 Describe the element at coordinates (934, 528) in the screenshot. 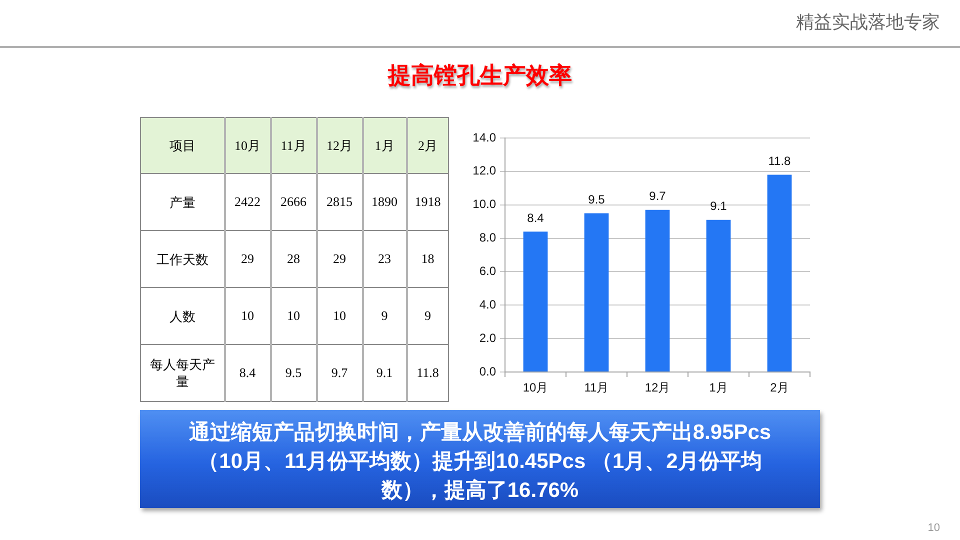

I see `text: 10` at that location.